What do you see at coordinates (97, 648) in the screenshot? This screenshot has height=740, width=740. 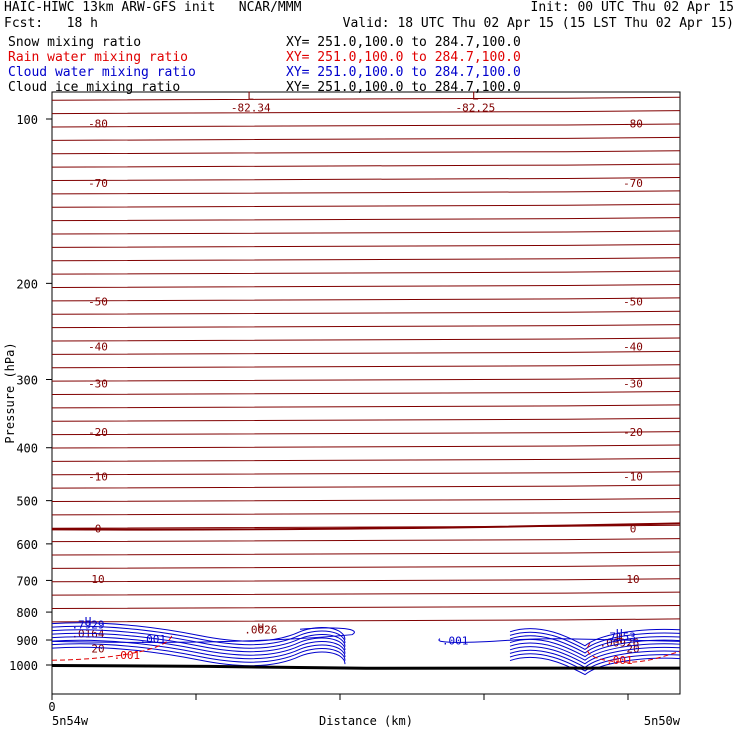 I see `temp-label-left-9: 20` at bounding box center [97, 648].